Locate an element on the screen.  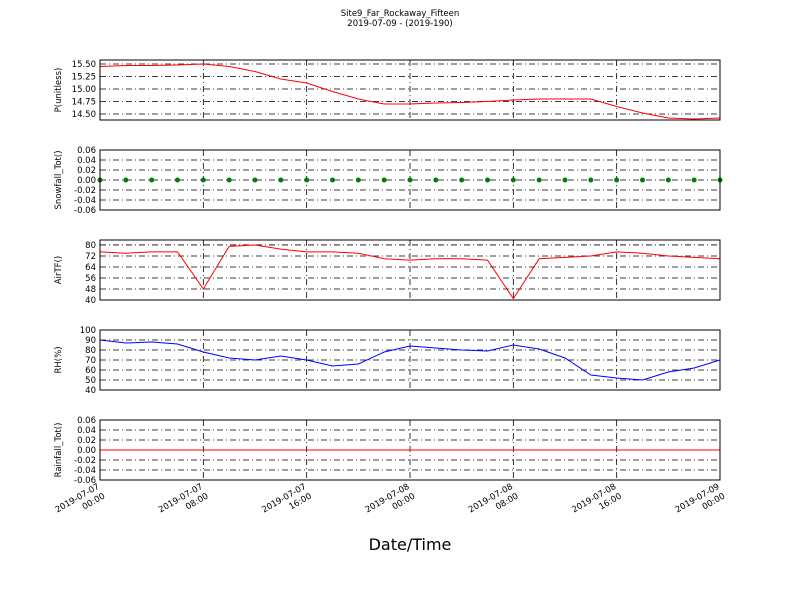
chart-subtitle: 2019-07-09 - (2019-190) is located at coordinates (399, 24).